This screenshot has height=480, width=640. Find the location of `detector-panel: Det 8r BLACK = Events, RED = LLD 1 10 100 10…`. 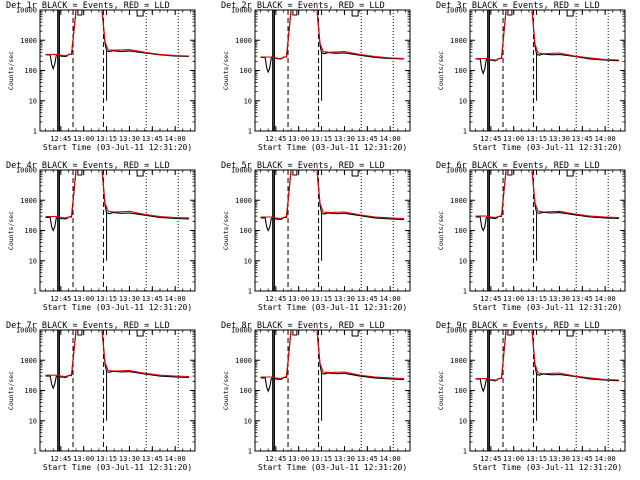

detector-panel: Det 8r BLACK = Events, RED = LLD 1 10 100 10… is located at coordinates (316, 396).